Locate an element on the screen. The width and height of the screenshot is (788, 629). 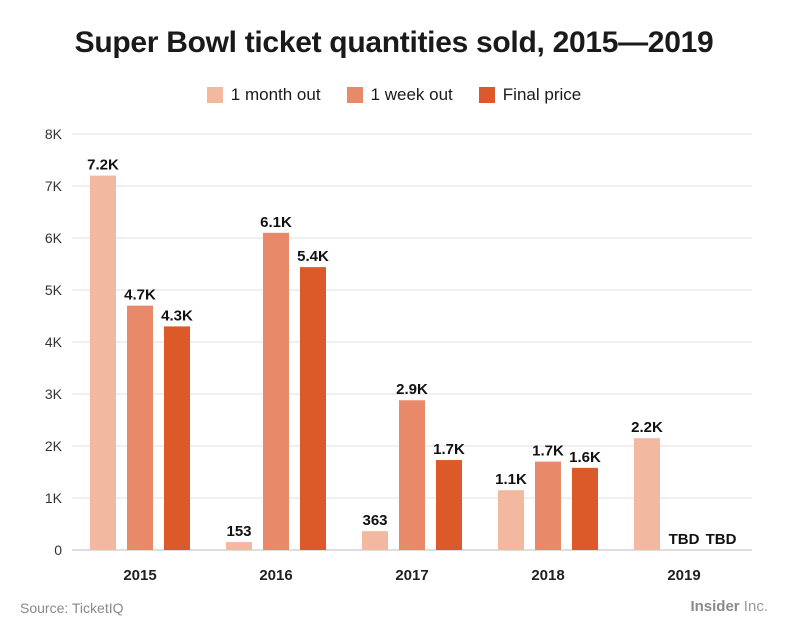
data-label: 363 is located at coordinates (374, 520).